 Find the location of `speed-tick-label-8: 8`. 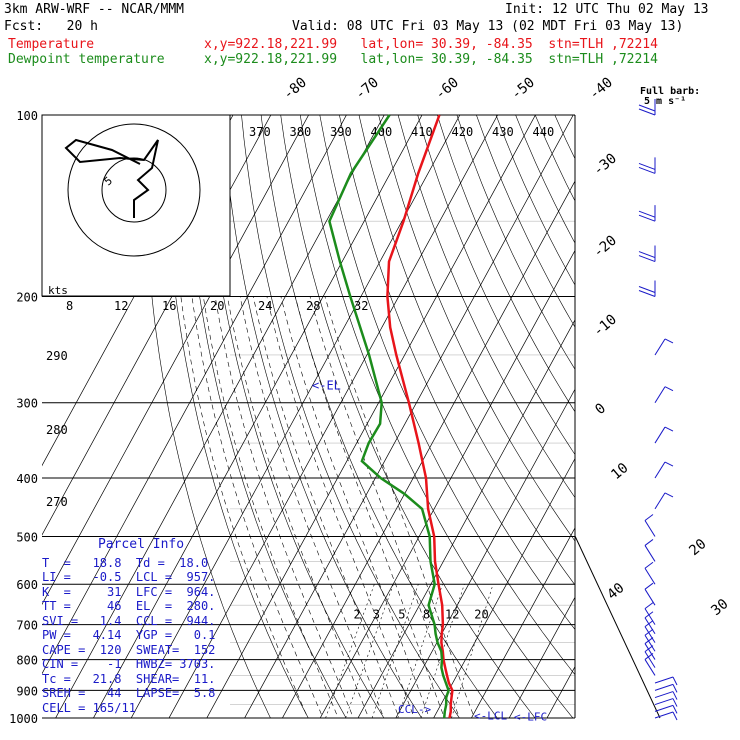

speed-tick-label-8: 8 is located at coordinates (69, 306).